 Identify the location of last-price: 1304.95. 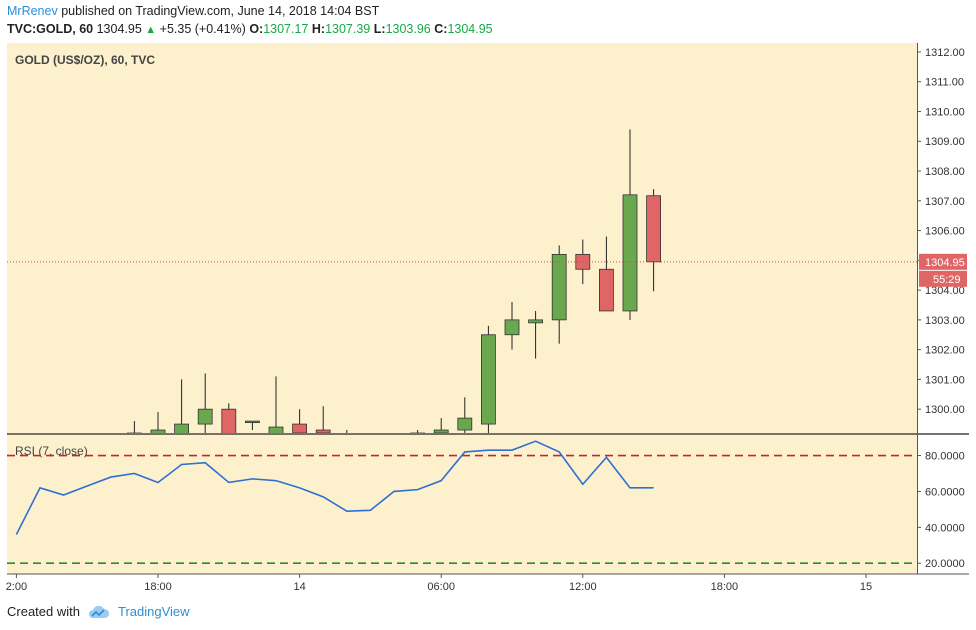
(119, 29).